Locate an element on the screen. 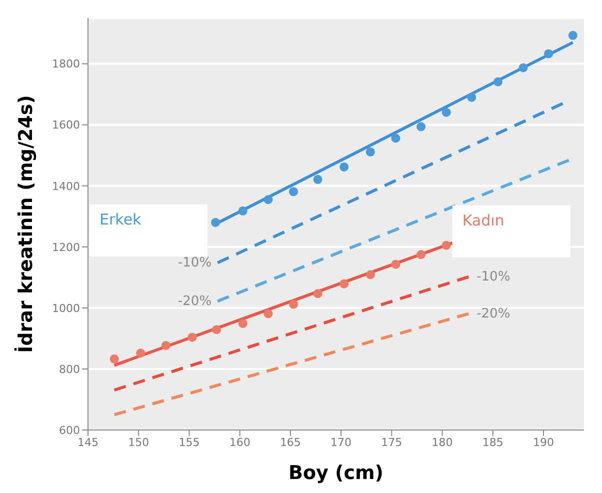  x-tick-label: 185 is located at coordinates (493, 442).